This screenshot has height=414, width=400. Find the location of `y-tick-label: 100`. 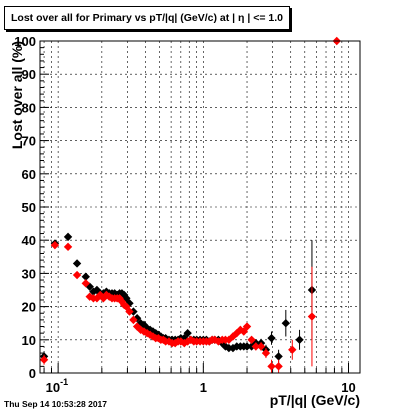

y-tick-label: 100 is located at coordinates (25, 41).